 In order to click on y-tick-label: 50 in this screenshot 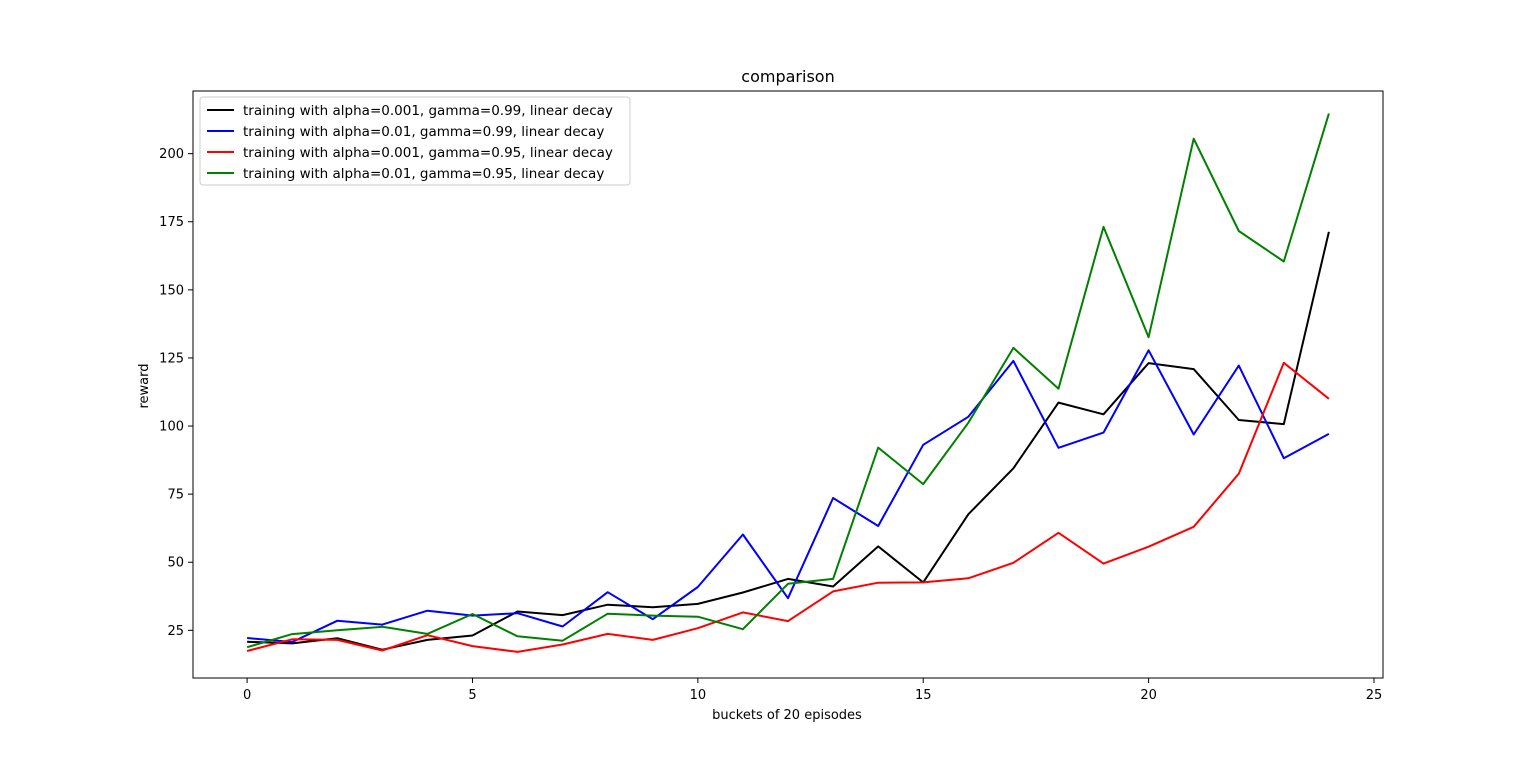, I will do `click(175, 563)`.